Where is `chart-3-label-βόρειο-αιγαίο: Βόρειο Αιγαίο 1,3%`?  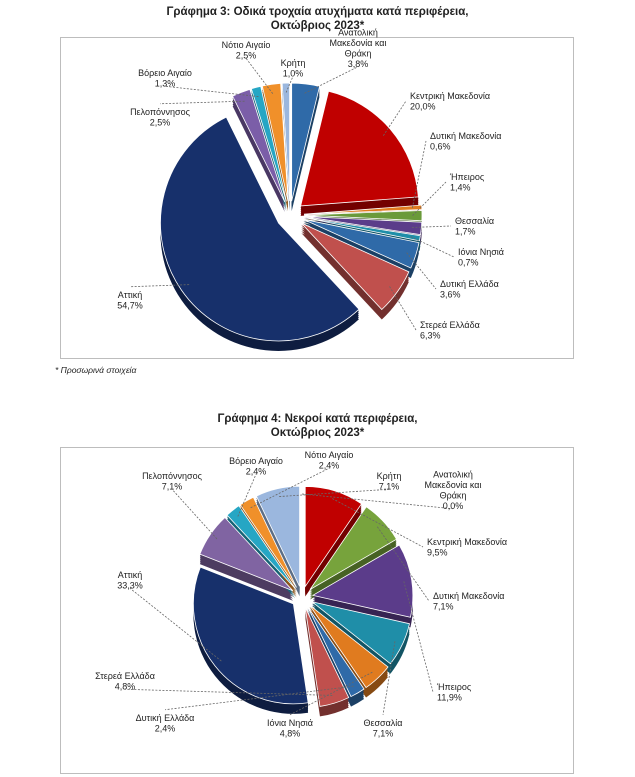 chart-3-label-βόρειο-αιγαίο: Βόρειο Αιγαίο 1,3% is located at coordinates (165, 78).